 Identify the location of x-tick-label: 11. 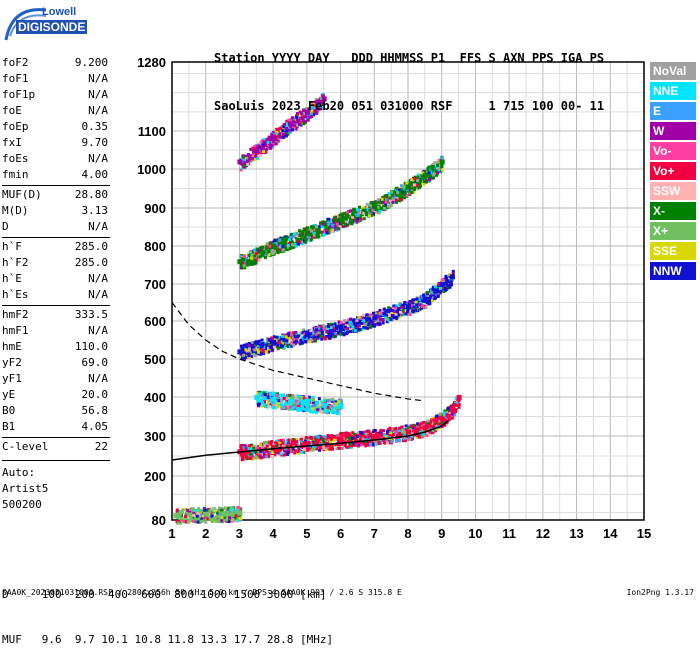
(509, 533).